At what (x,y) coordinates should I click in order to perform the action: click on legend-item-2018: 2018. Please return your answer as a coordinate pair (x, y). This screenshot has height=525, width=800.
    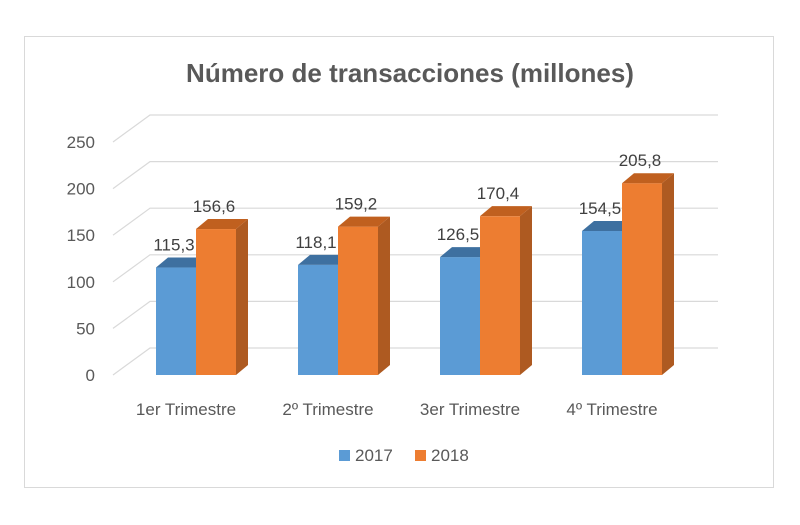
    Looking at the image, I should click on (442, 455).